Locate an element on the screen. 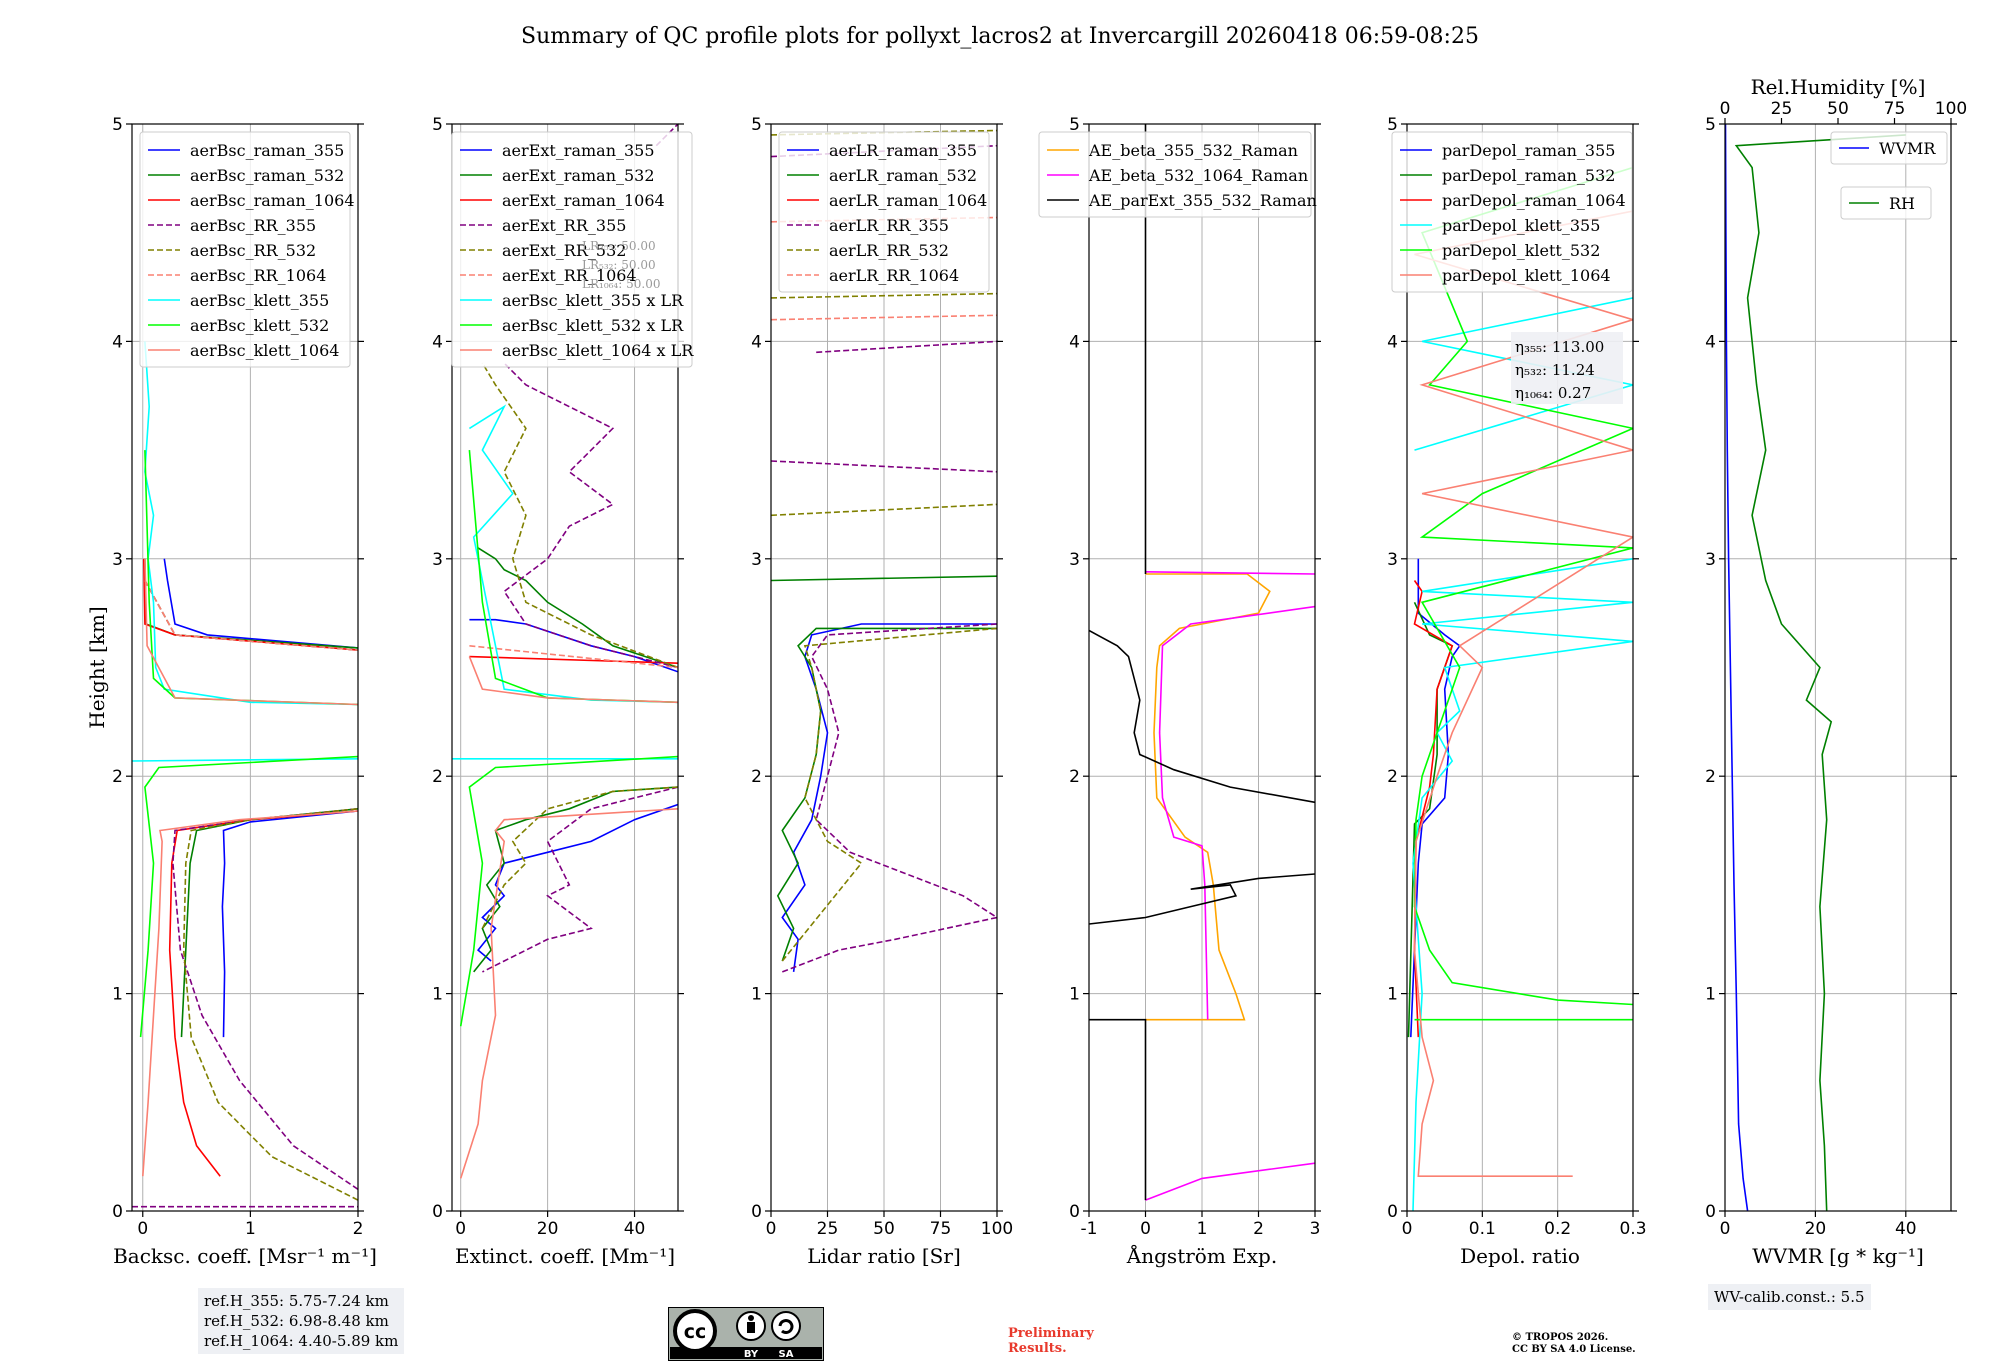 The height and width of the screenshot is (1361, 2000). ext-series-group is located at coordinates (565, 651).